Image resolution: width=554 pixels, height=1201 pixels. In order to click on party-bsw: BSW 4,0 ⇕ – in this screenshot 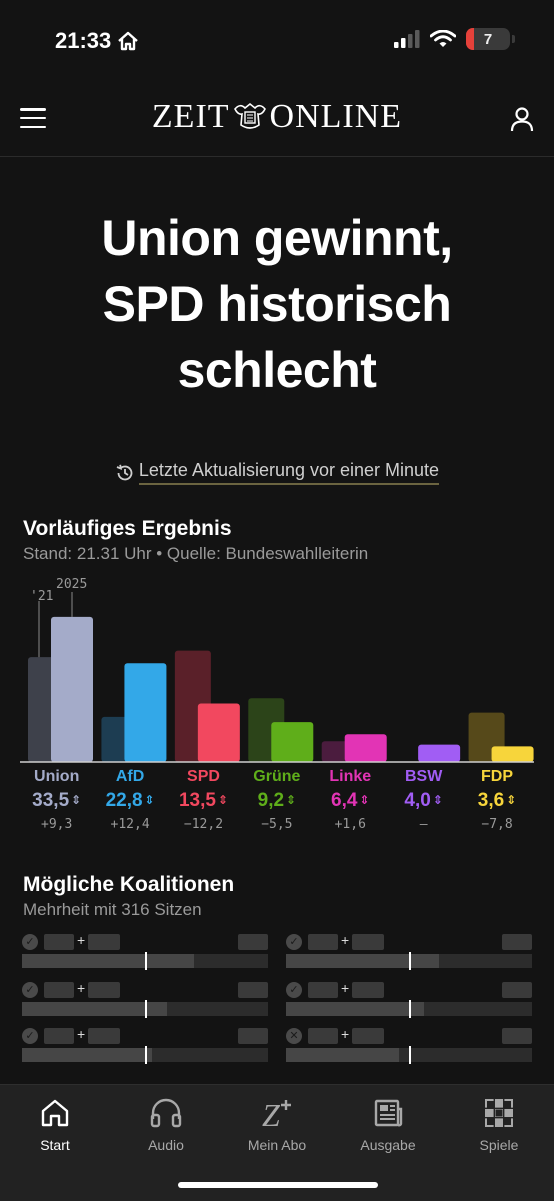, I will do `click(423, 800)`.